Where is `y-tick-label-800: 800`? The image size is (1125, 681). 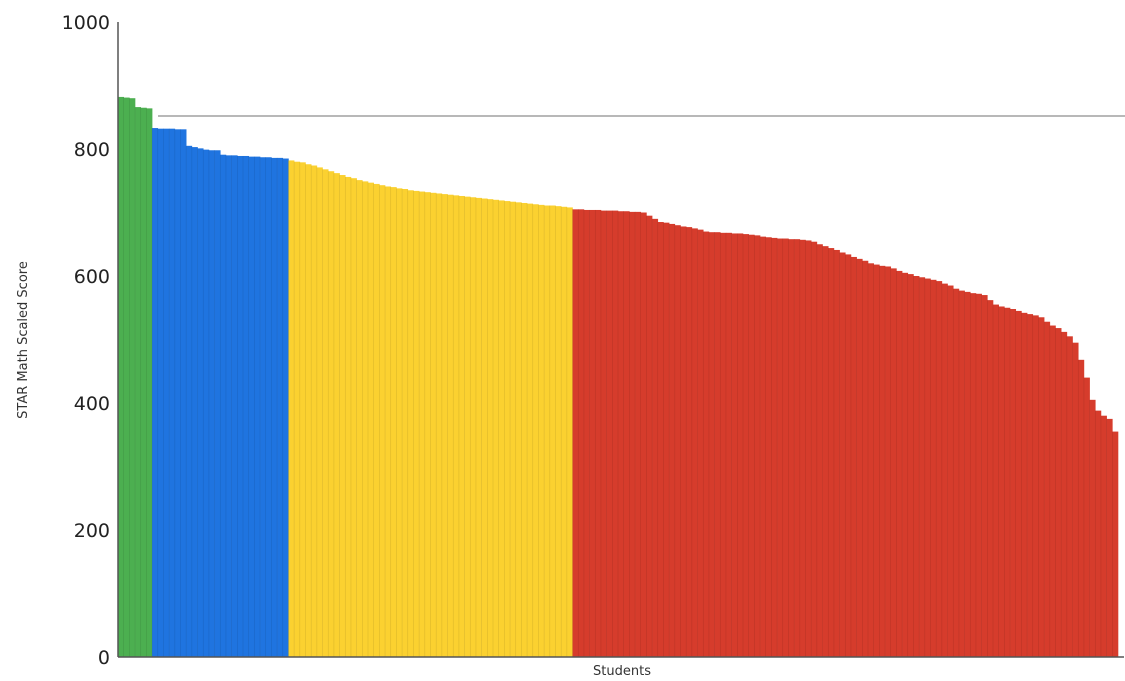 y-tick-label-800: 800 is located at coordinates (92, 150).